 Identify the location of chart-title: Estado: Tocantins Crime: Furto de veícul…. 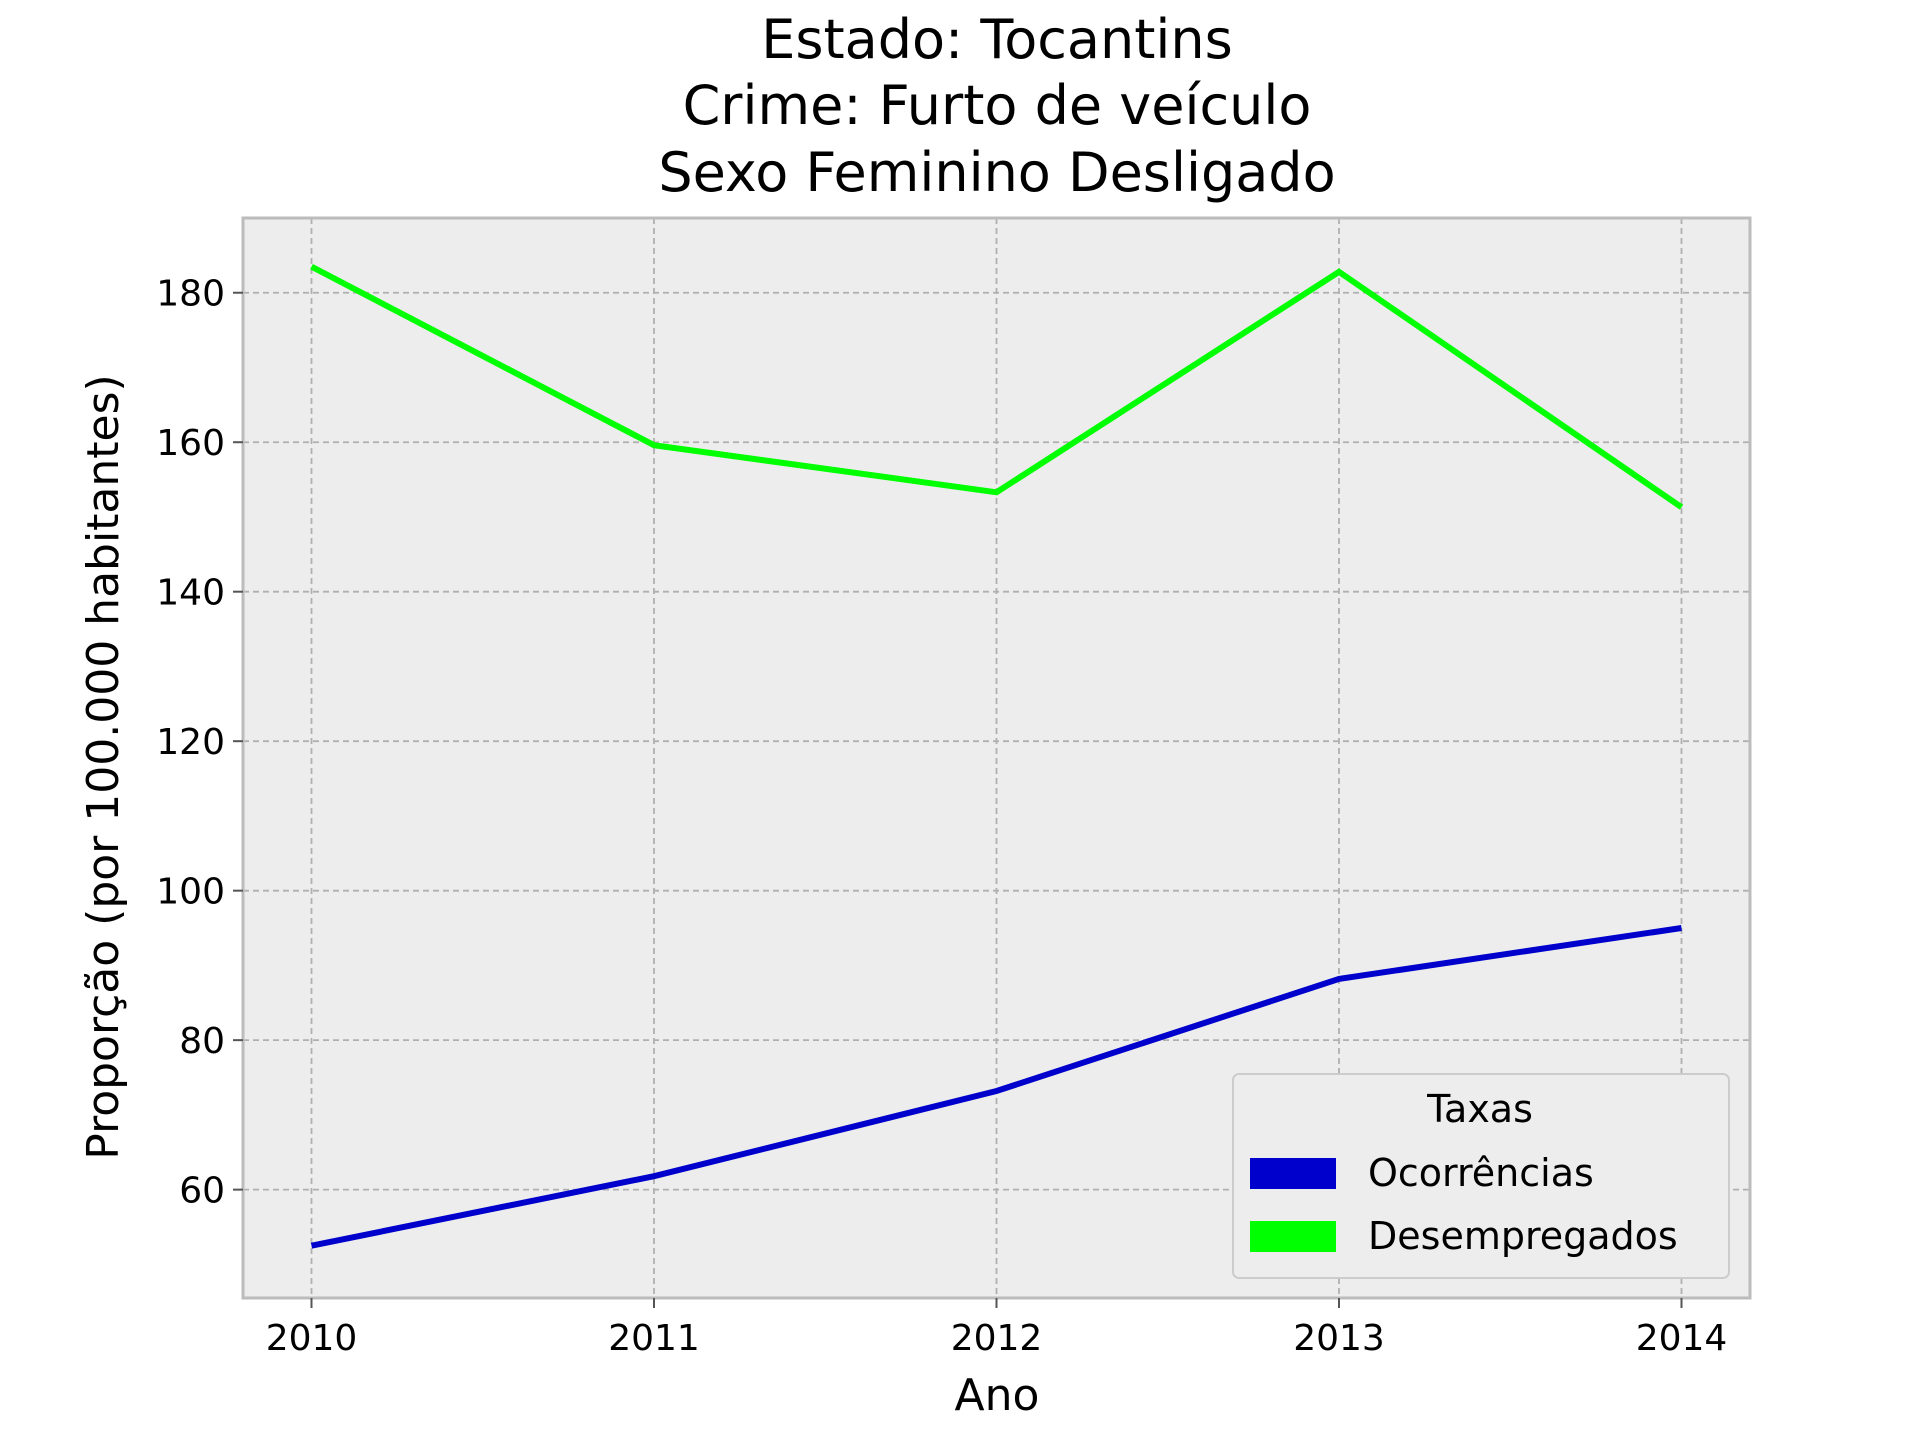
(996, 106).